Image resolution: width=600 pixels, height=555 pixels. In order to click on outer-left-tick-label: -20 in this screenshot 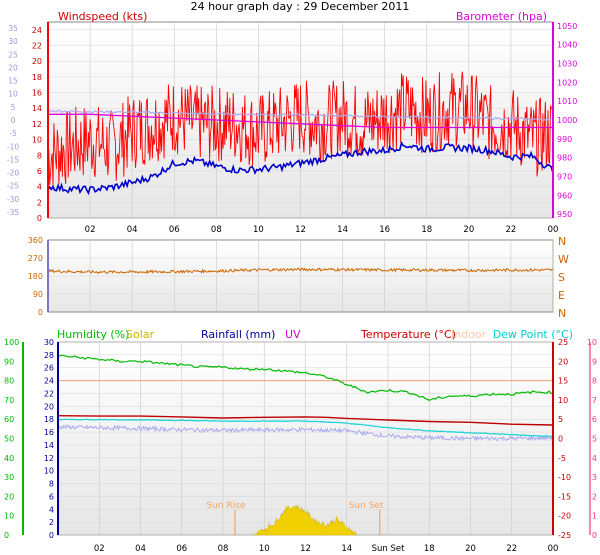, I will do `click(13, 173)`.